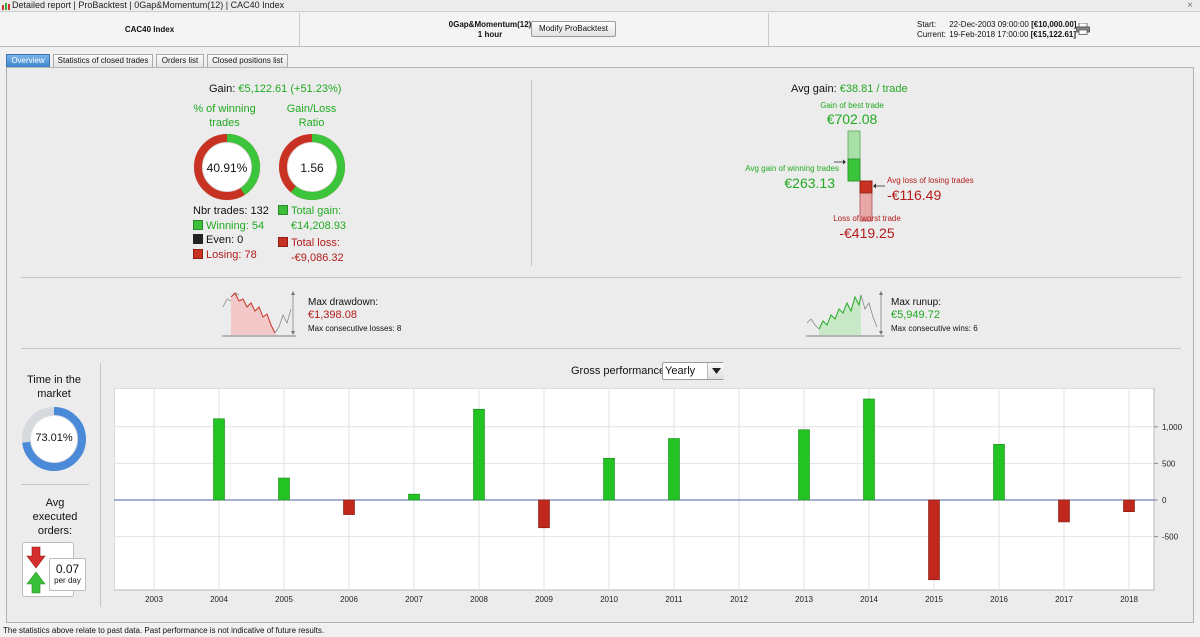 The image size is (1200, 637). What do you see at coordinates (674, 469) in the screenshot?
I see `bar-2011` at bounding box center [674, 469].